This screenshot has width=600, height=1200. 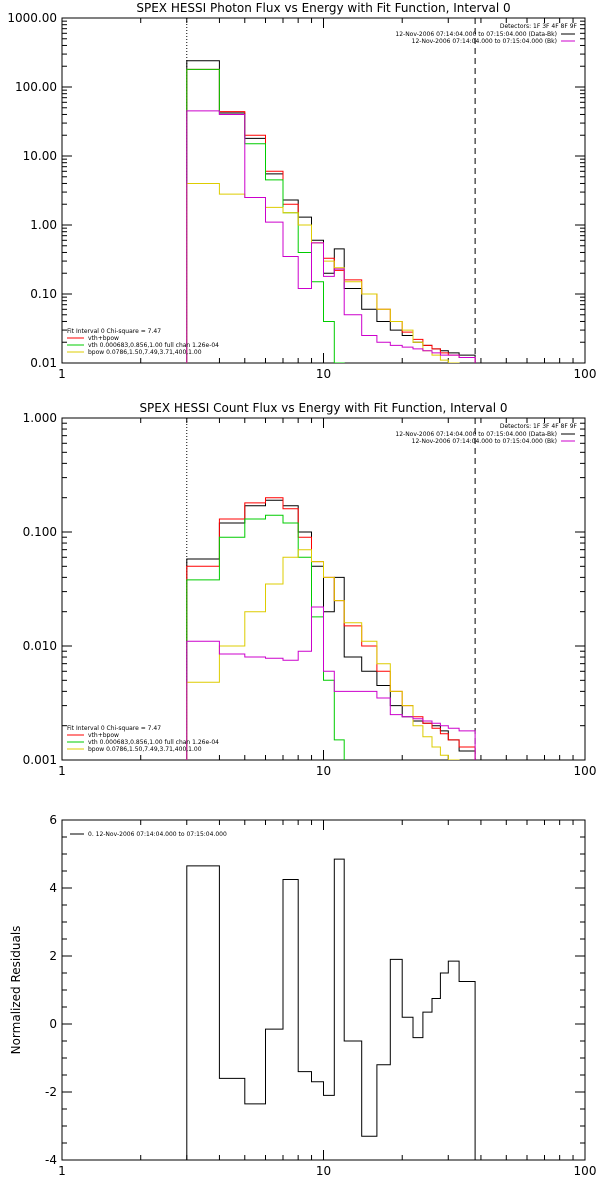 I want to click on y-tick-label: 0.001, so click(x=40, y=760).